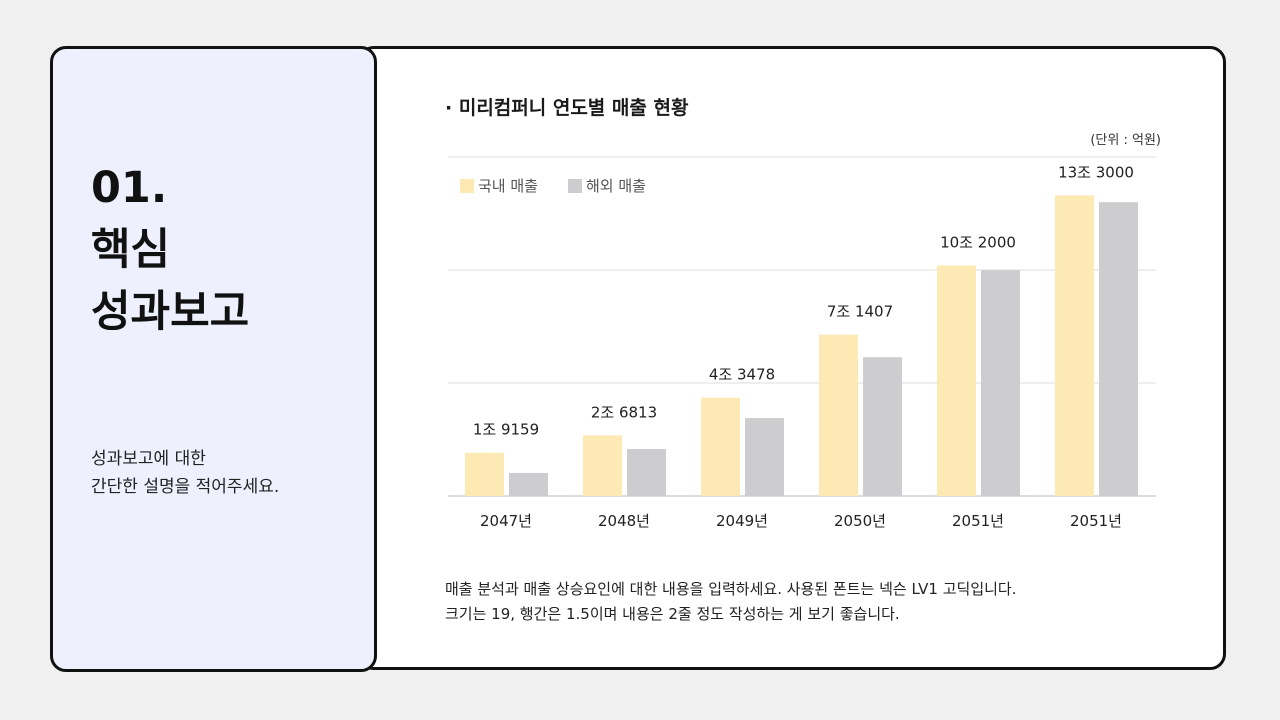 The height and width of the screenshot is (720, 1280). What do you see at coordinates (624, 521) in the screenshot?
I see `x-tick-label: 2048년` at bounding box center [624, 521].